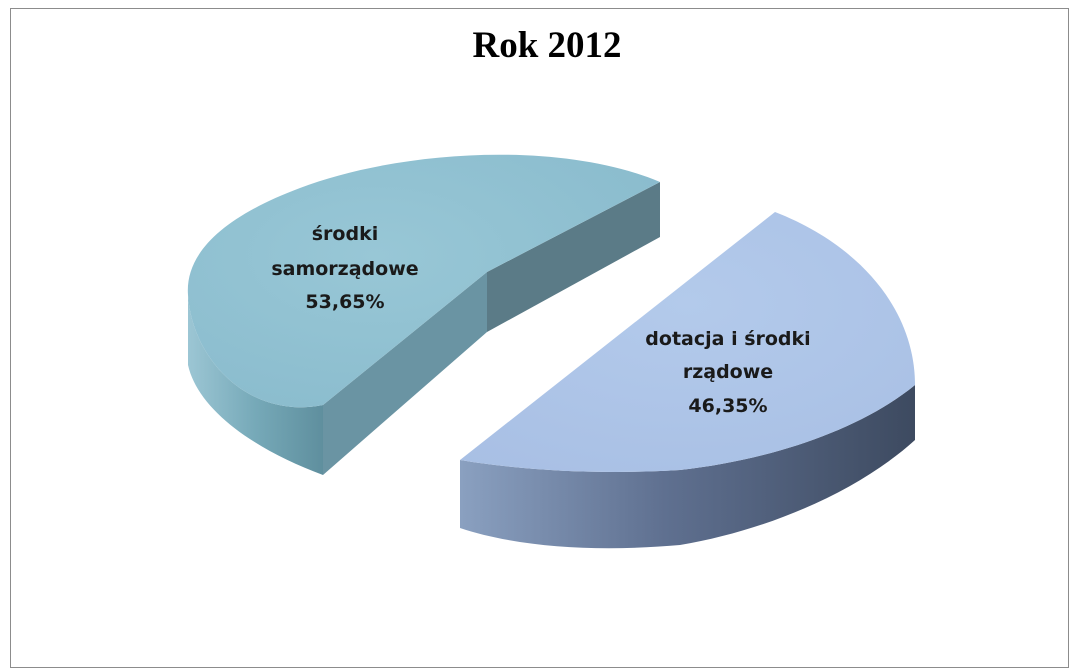 The image size is (1074, 668). What do you see at coordinates (345, 234) in the screenshot?
I see `slice-label-srodki-line1: środki` at bounding box center [345, 234].